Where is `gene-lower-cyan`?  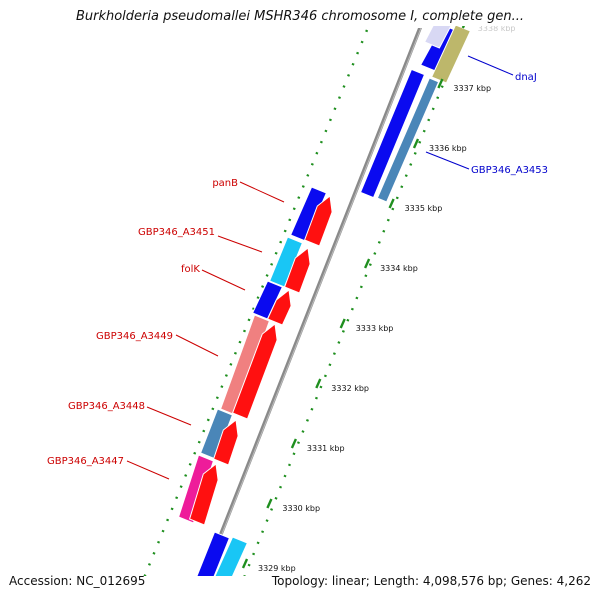 gene-lower-cyan is located at coordinates (227, 568).